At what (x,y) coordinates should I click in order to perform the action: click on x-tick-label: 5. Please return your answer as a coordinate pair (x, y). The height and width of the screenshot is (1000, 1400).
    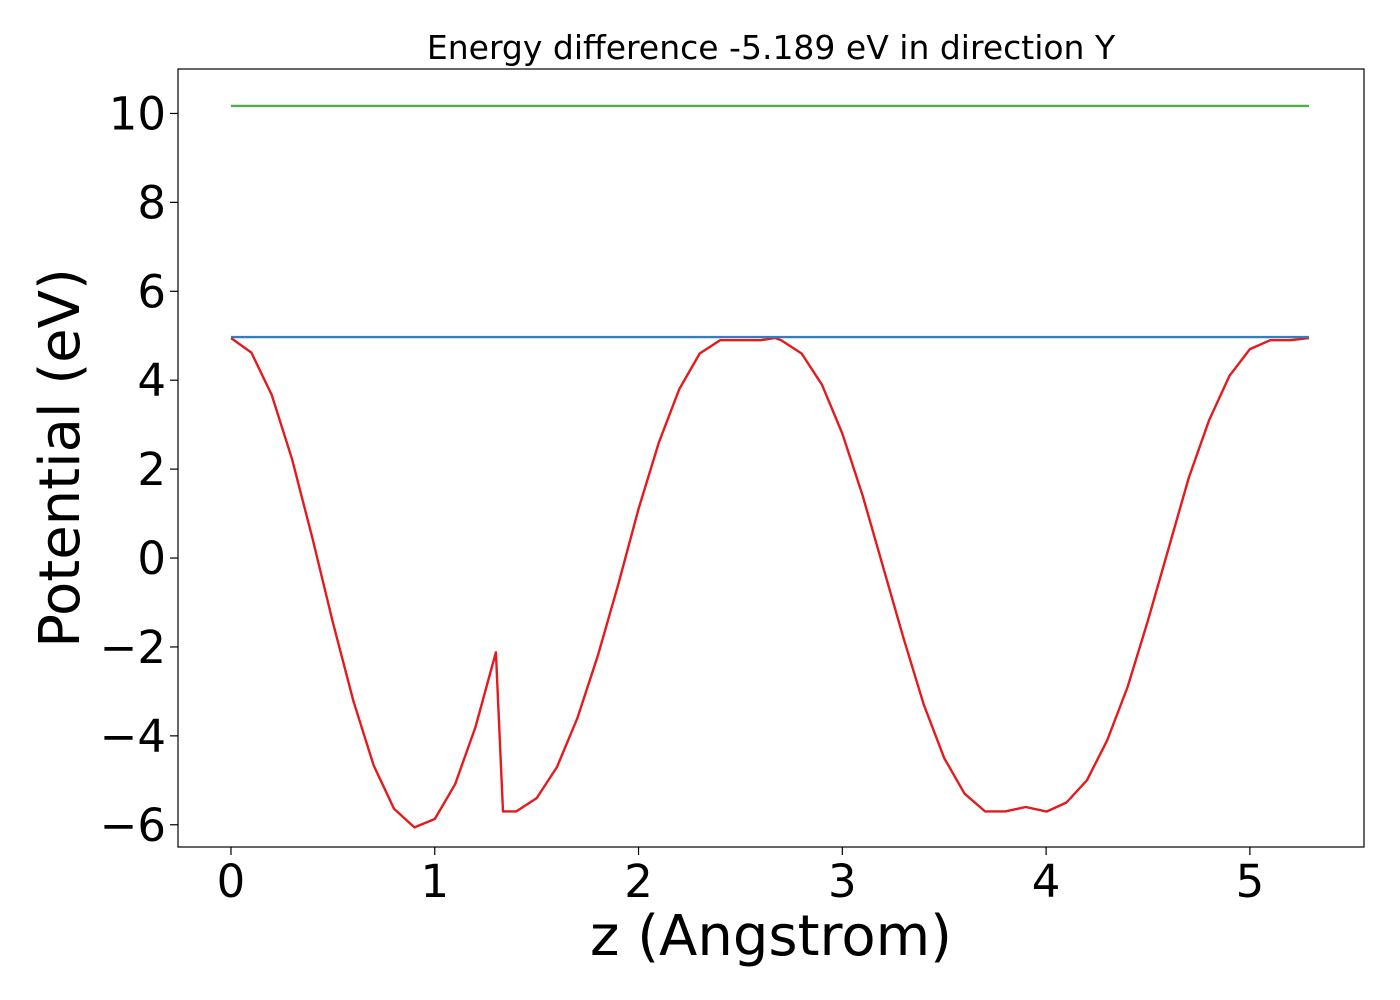
    Looking at the image, I should click on (1250, 881).